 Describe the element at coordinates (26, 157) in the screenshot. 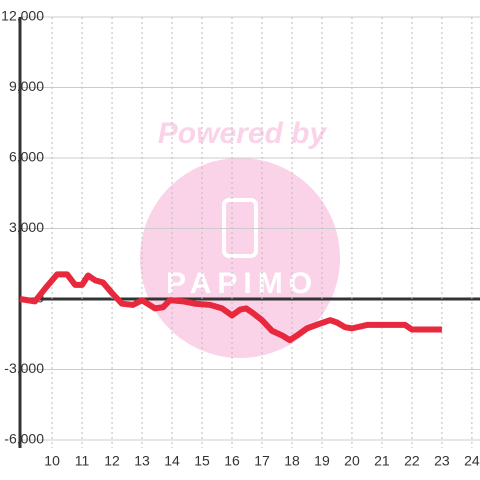

I see `y-tick-label: 6,000` at that location.